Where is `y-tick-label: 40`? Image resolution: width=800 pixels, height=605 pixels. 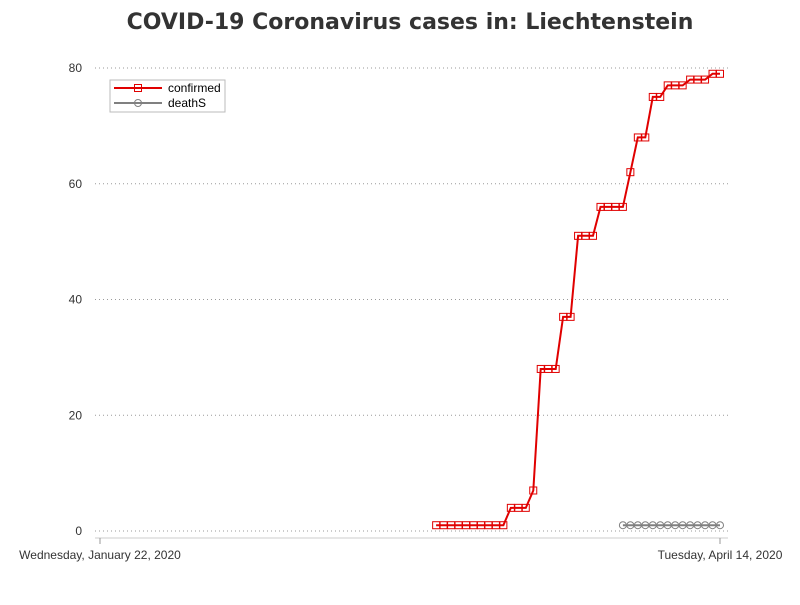 y-tick-label: 40 is located at coordinates (76, 300).